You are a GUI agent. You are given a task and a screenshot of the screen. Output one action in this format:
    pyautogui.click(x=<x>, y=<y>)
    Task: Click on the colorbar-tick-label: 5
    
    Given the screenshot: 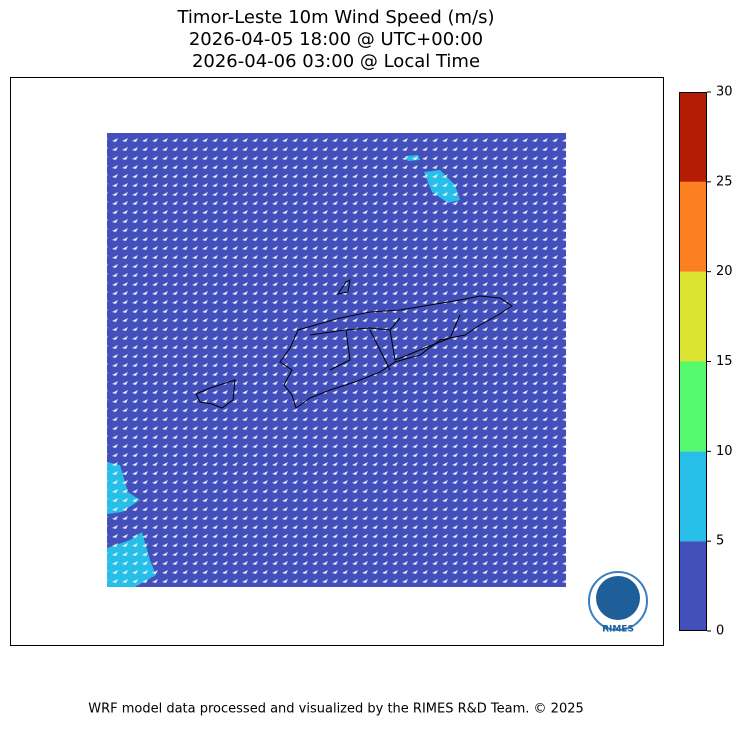 What is the action you would take?
    pyautogui.click(x=720, y=541)
    